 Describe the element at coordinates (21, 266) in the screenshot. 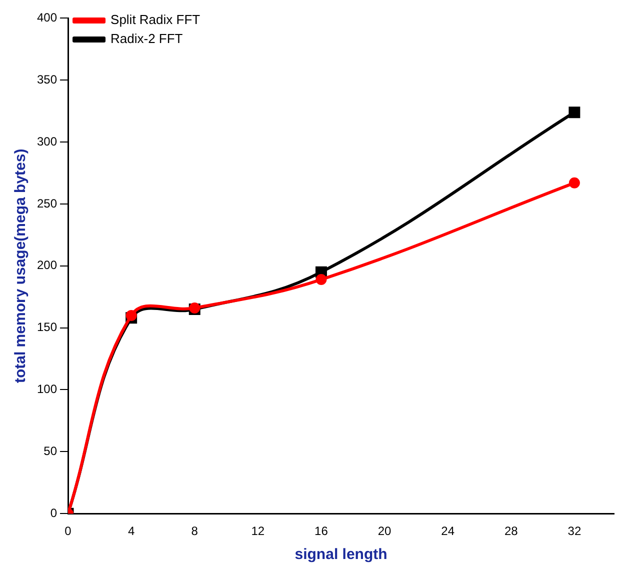

I see `y-axis-title: total memory usage(mega bytes)` at that location.